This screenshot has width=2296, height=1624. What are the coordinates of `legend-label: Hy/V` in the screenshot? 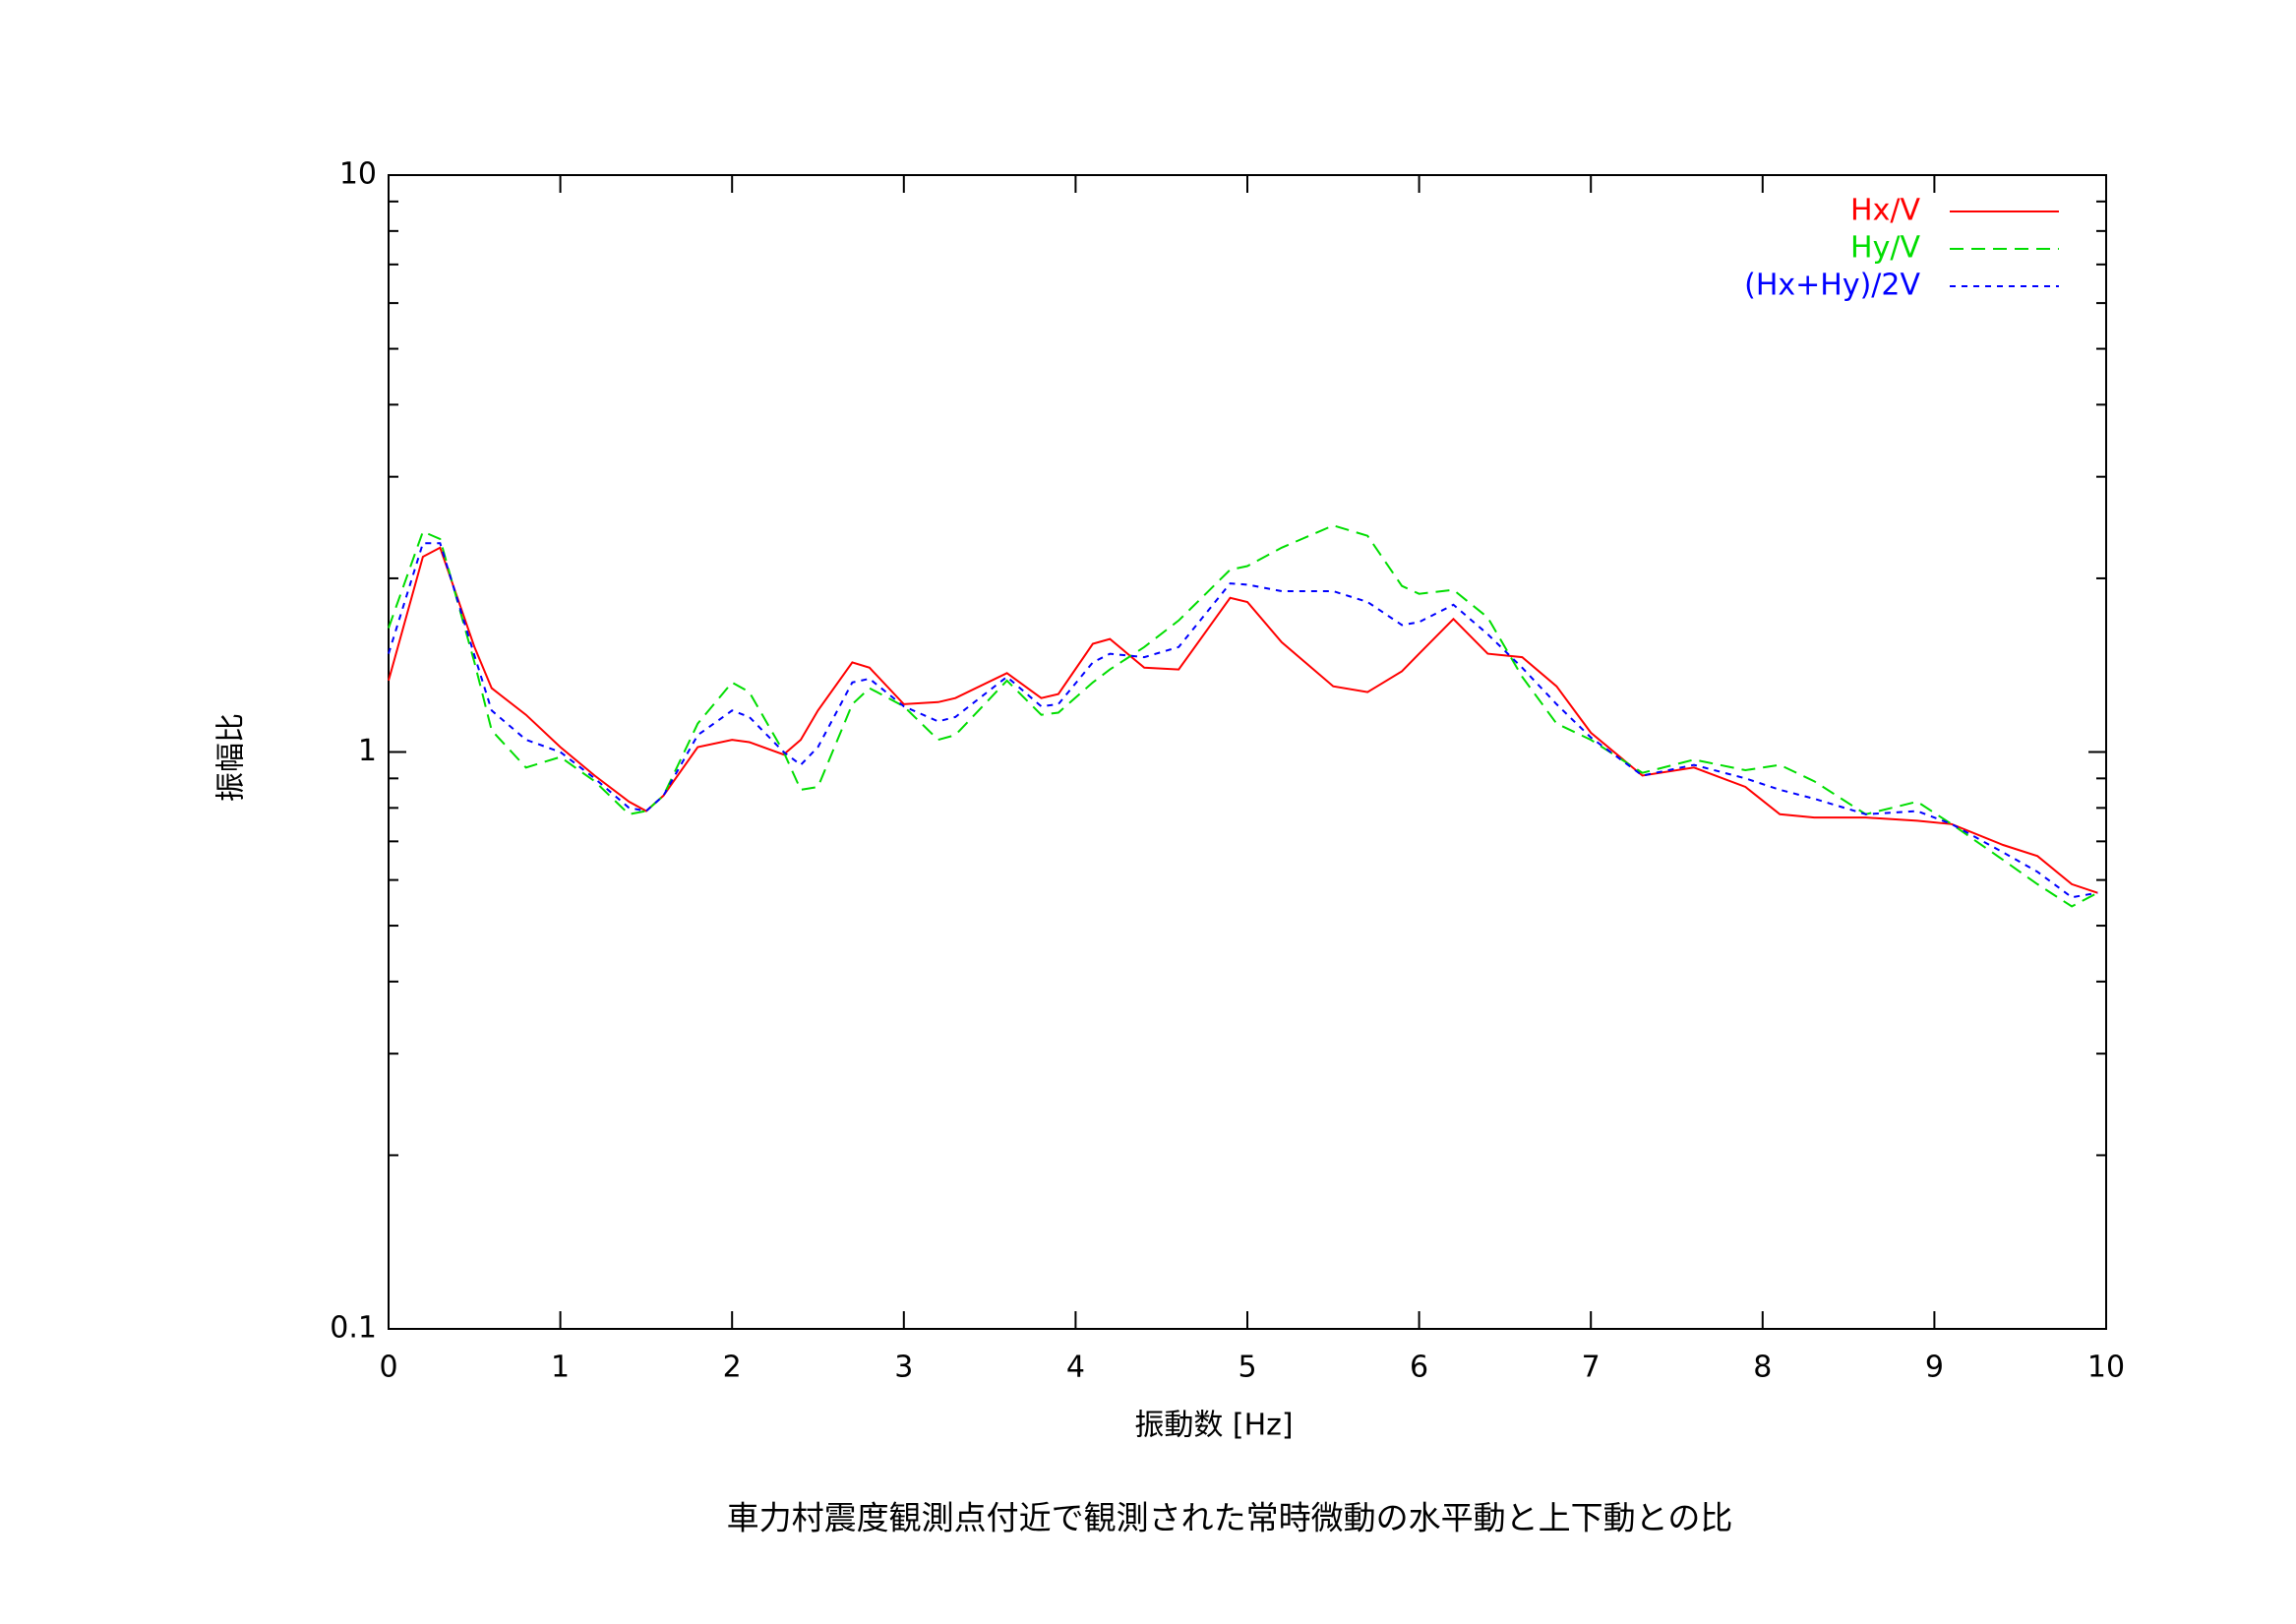 It's located at (1885, 248).